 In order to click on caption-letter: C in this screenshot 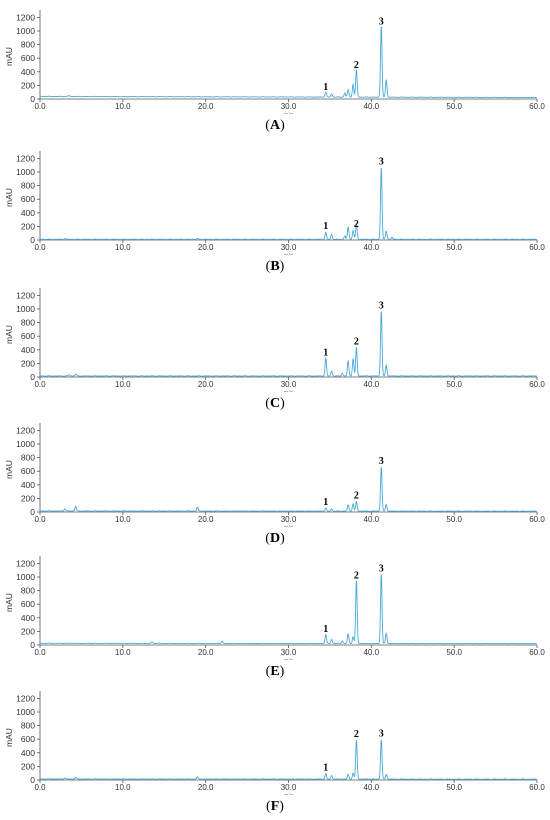, I will do `click(275, 403)`.